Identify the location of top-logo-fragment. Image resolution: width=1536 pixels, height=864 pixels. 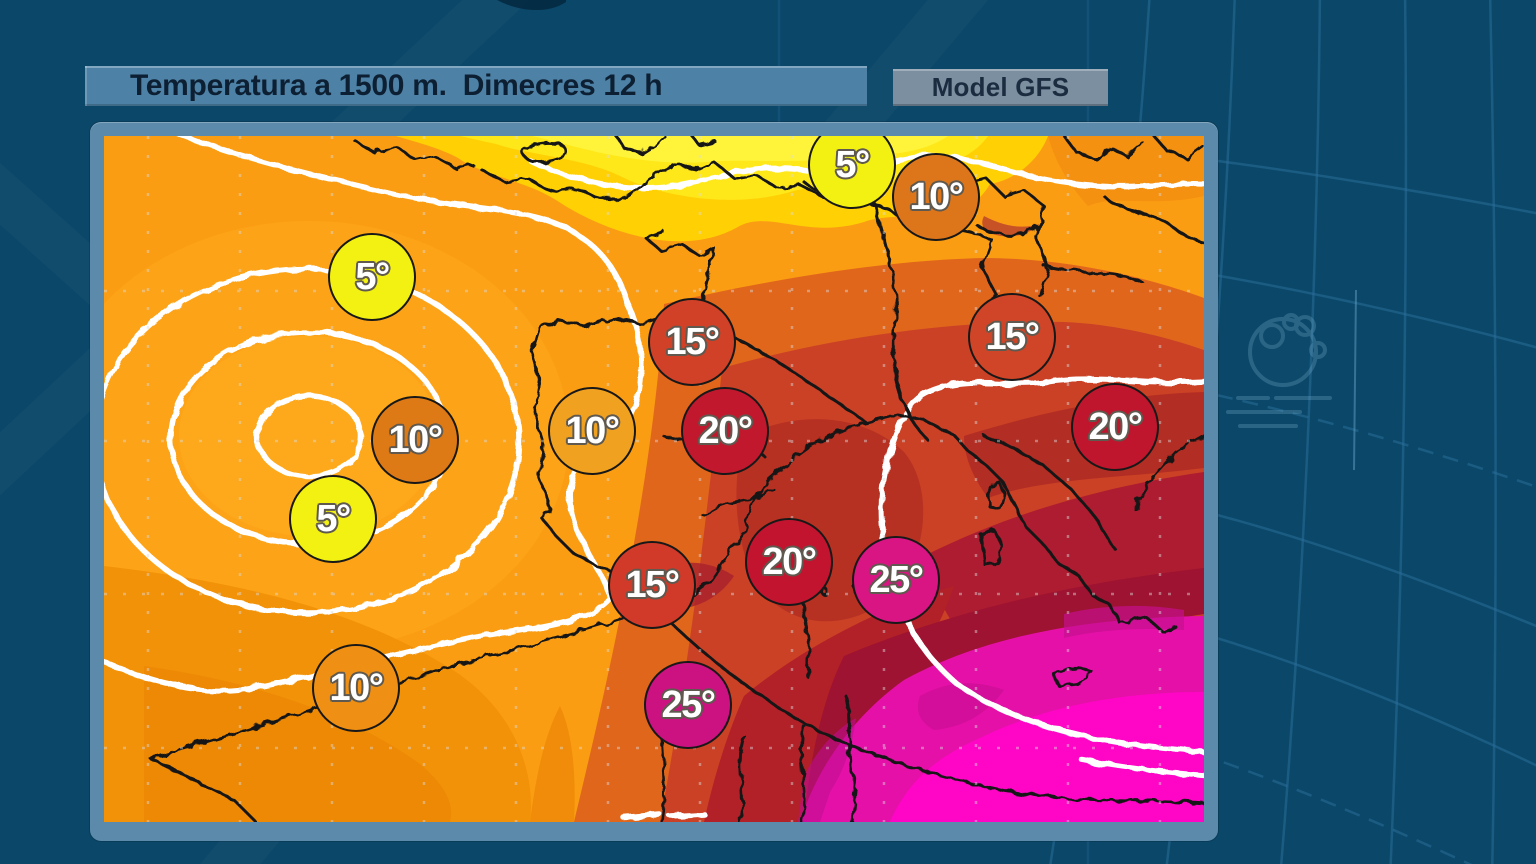
(531, 5).